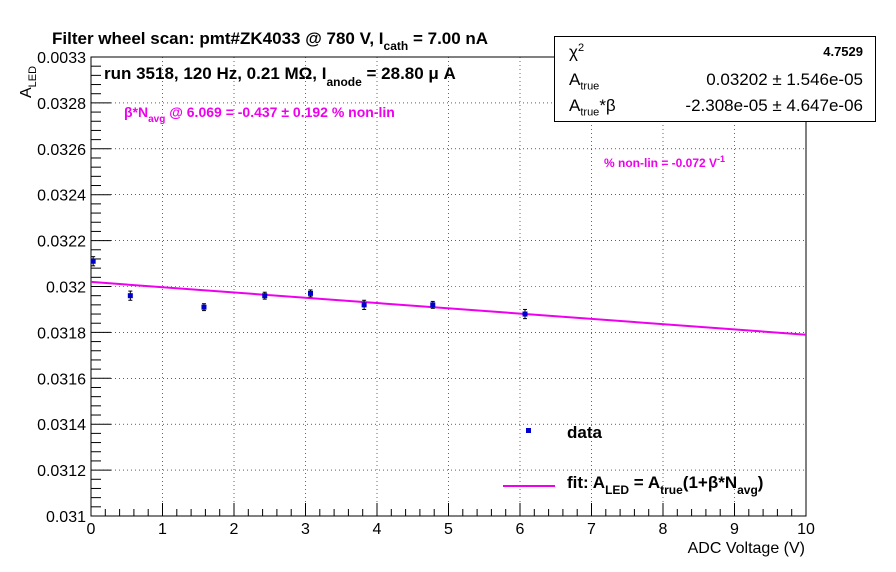  Describe the element at coordinates (162, 529) in the screenshot. I see `x-tick-label: 1` at that location.